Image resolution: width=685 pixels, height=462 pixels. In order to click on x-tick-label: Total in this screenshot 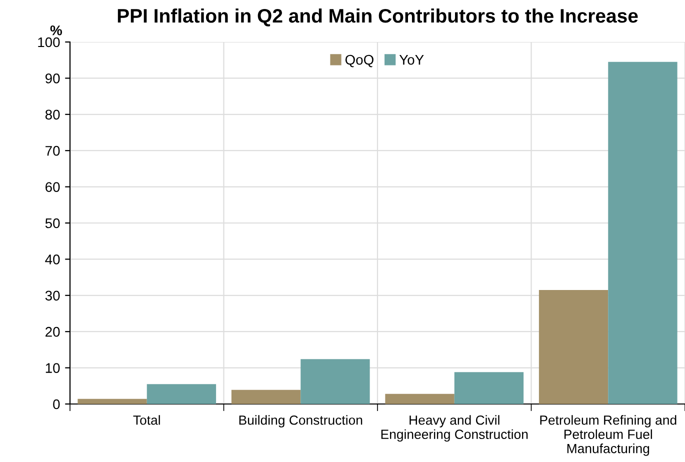, I will do `click(146, 420)`.